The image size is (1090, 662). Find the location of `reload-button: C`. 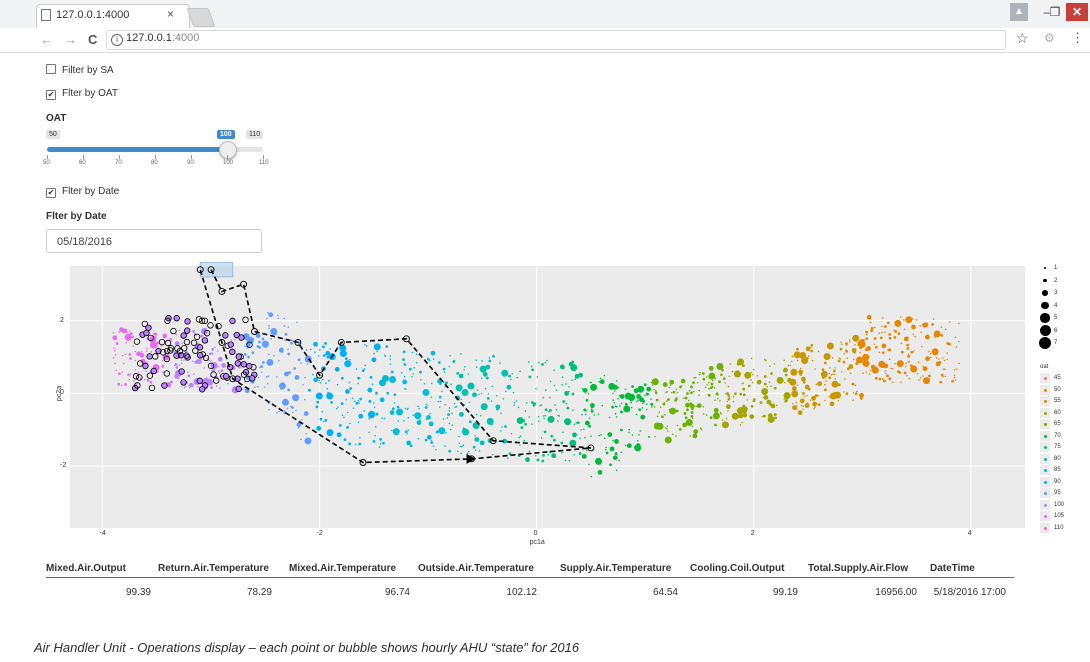

reload-button: C is located at coordinates (93, 39).